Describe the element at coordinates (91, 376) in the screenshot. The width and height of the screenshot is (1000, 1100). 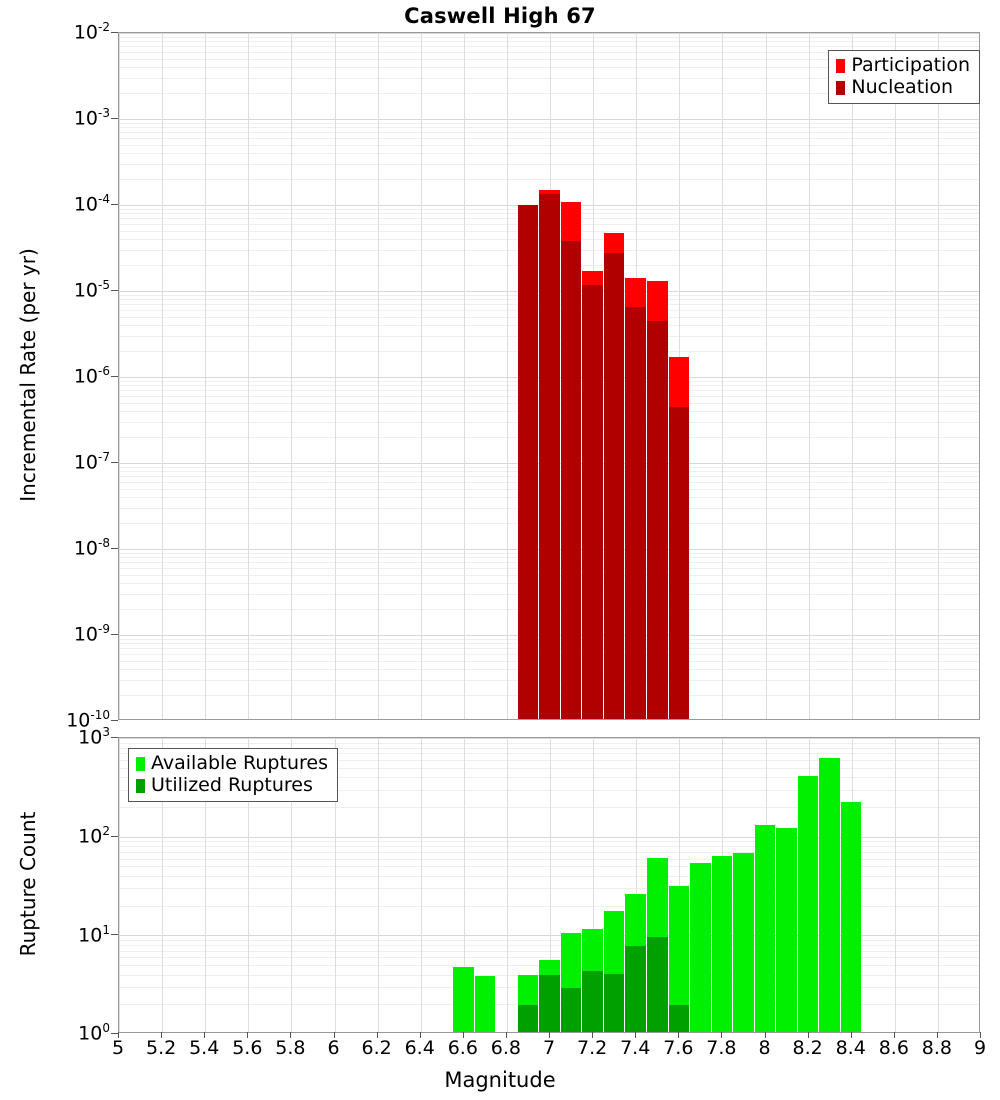
I see `y-tick-label: 10⁻⁶` at that location.